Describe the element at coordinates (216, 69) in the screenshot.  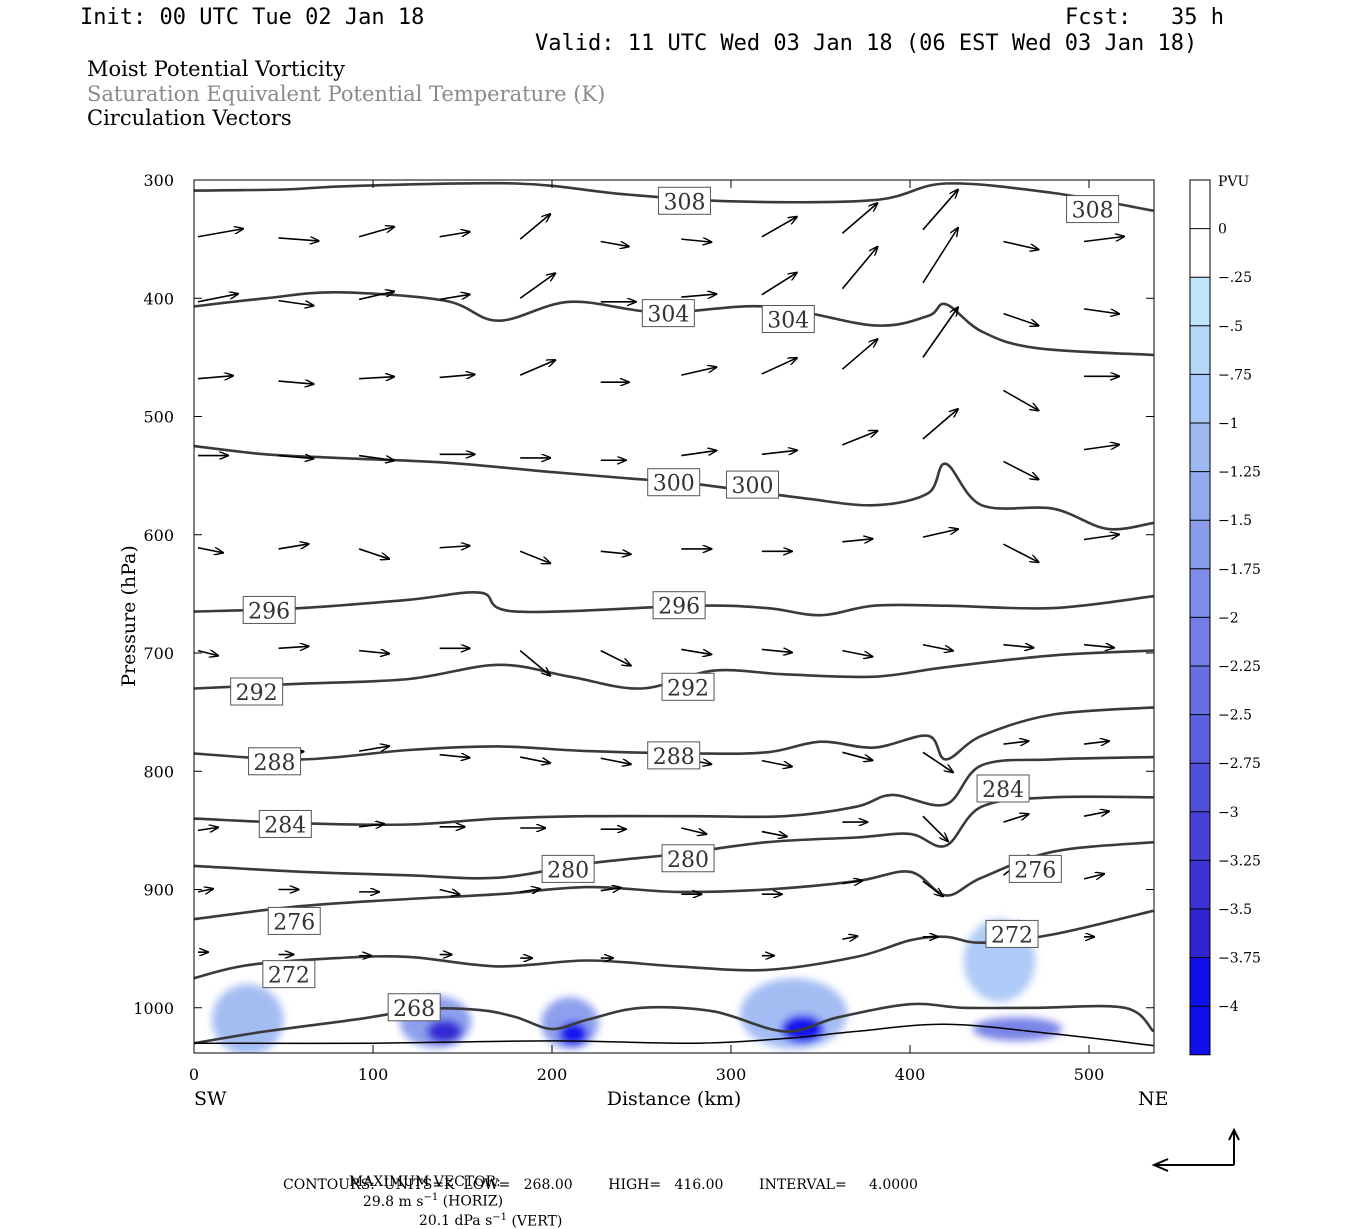
I see `field-label-mpv: Moist Potential Vorticity` at that location.